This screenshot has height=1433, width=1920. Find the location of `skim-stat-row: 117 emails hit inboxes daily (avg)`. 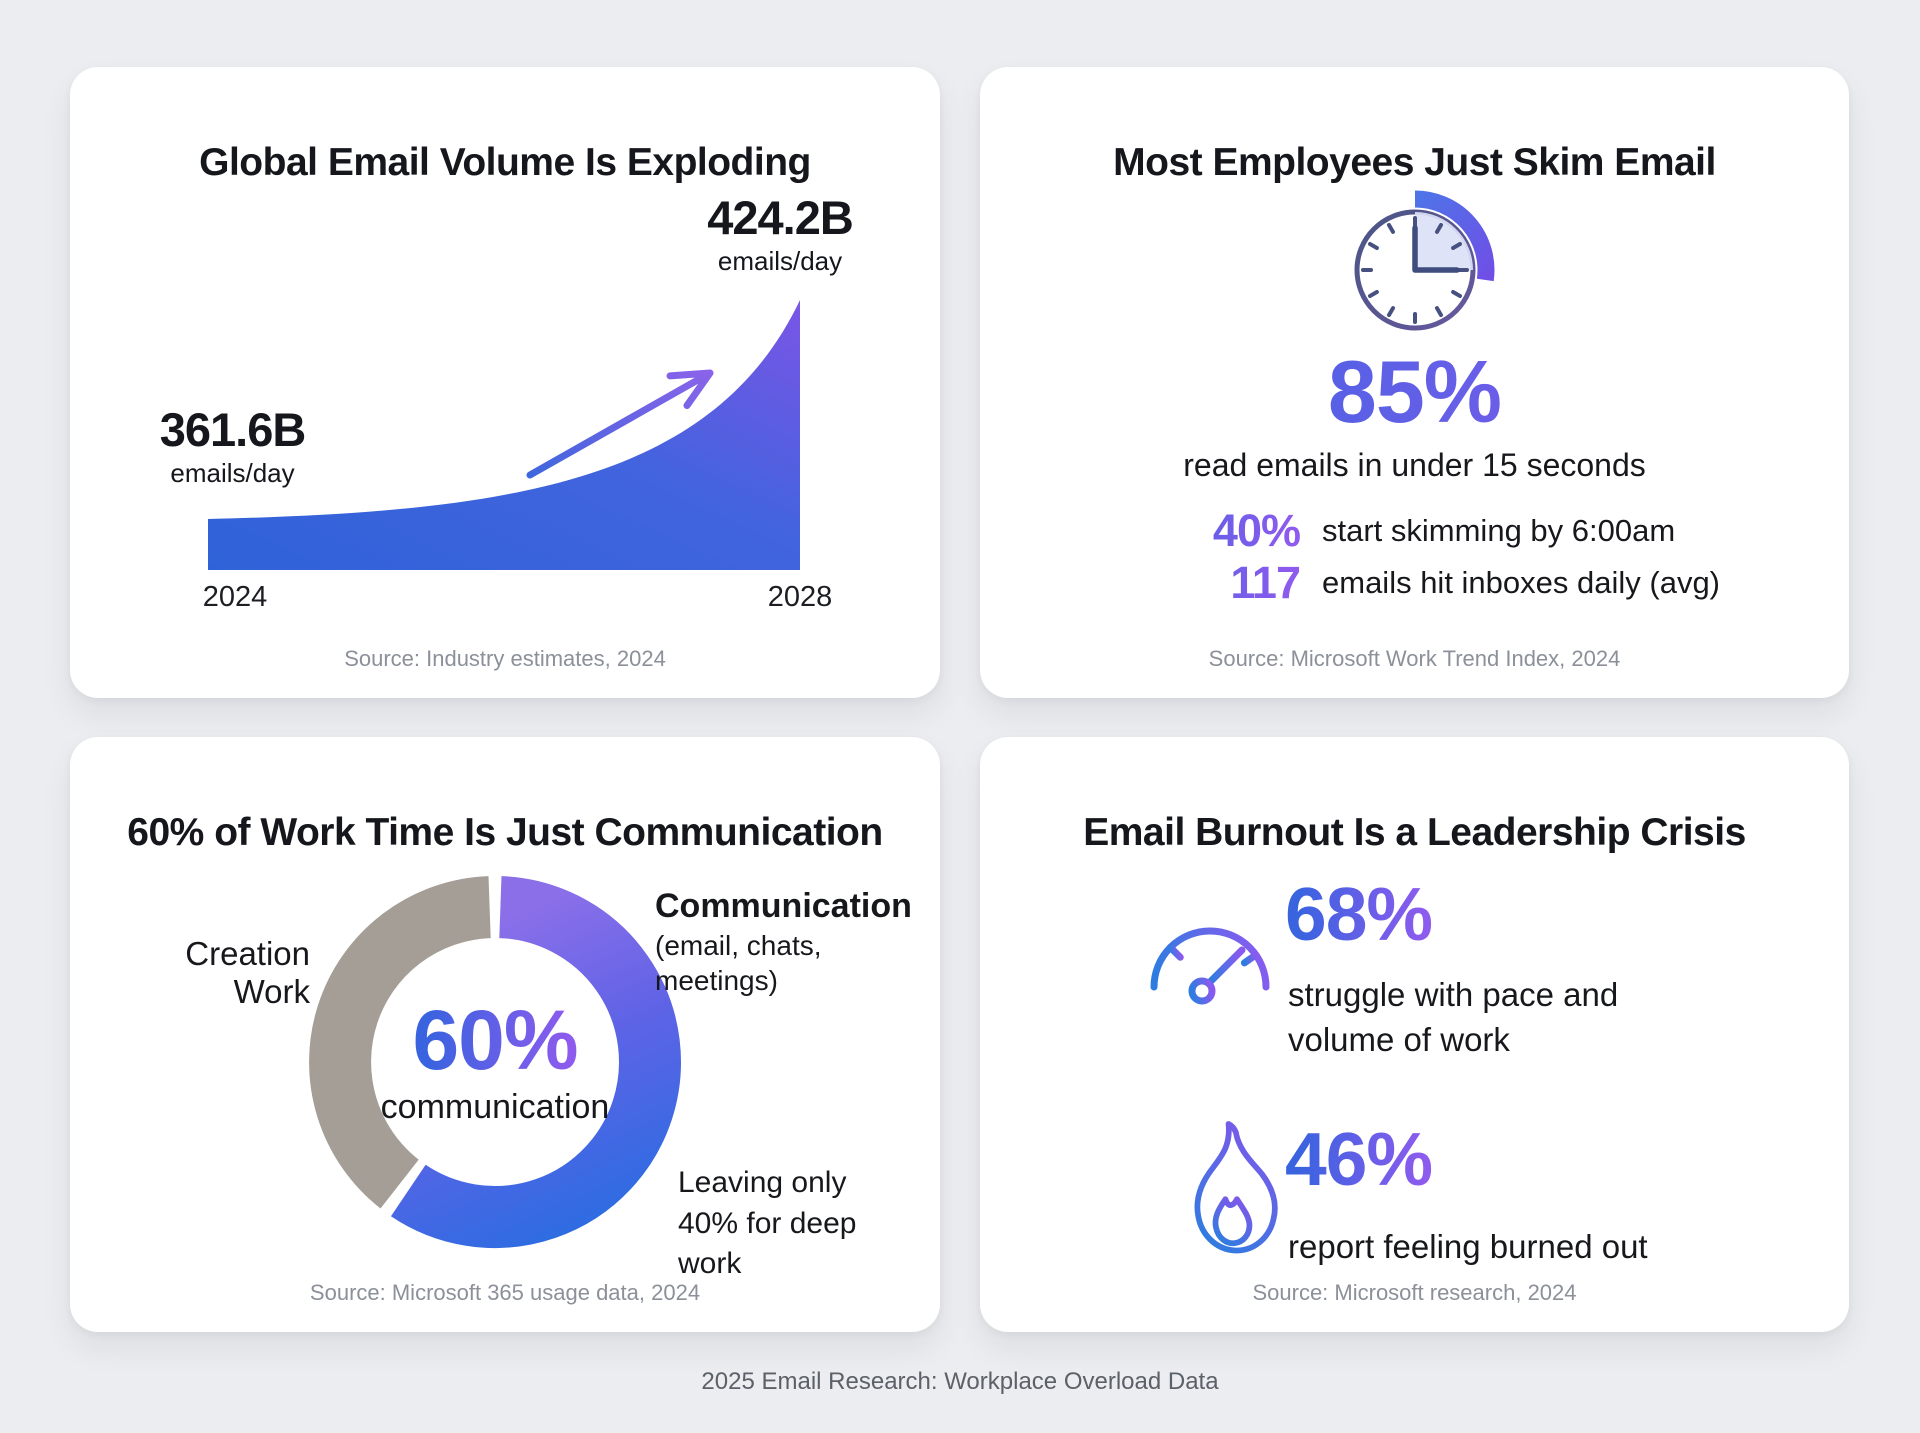

skim-stat-row: 117 emails hit inboxes daily (avg) is located at coordinates (1420, 583).